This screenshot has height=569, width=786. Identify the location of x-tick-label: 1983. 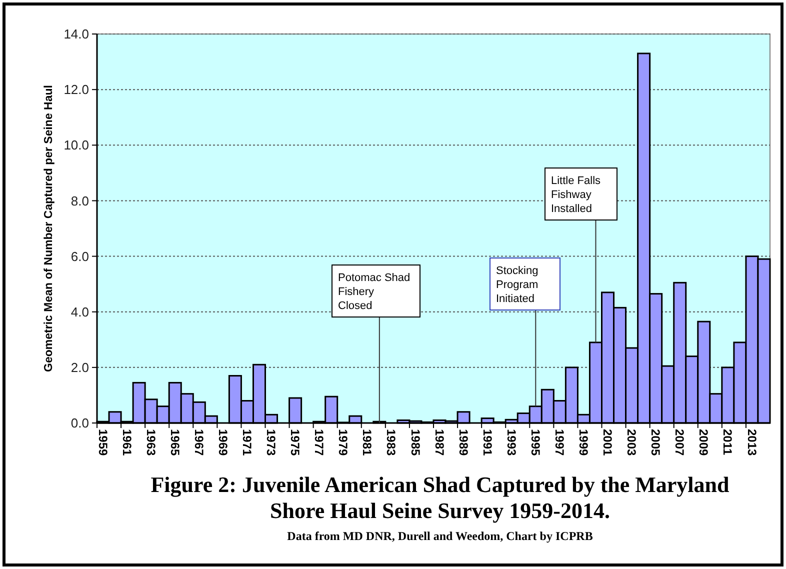
(391, 442).